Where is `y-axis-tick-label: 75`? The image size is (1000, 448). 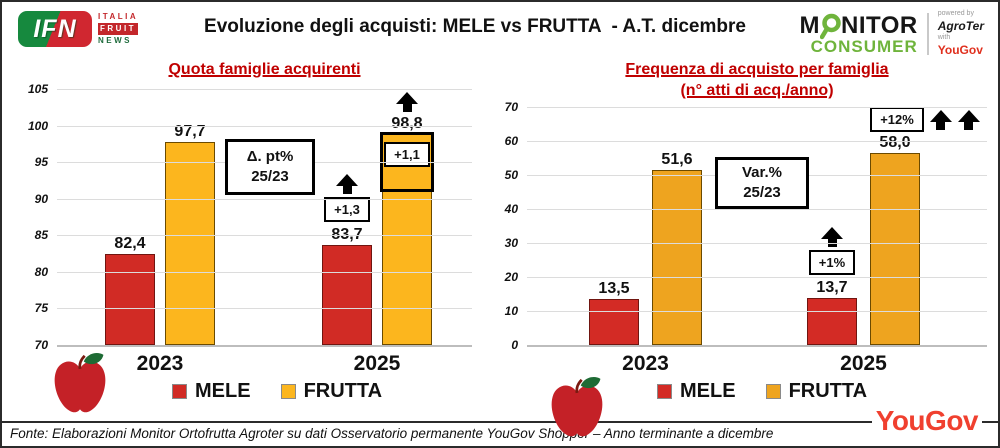
y-axis-tick-label: 75 is located at coordinates (41, 308).